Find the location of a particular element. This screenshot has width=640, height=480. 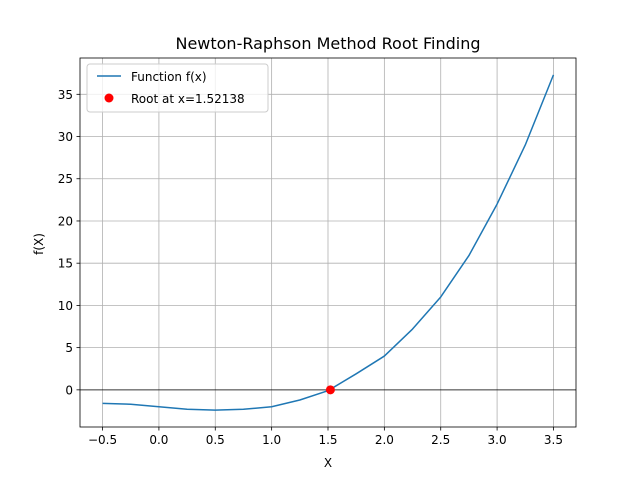

y-axis-ticks: 0 5 10 15 20 25 30 35 is located at coordinates (69, 242).